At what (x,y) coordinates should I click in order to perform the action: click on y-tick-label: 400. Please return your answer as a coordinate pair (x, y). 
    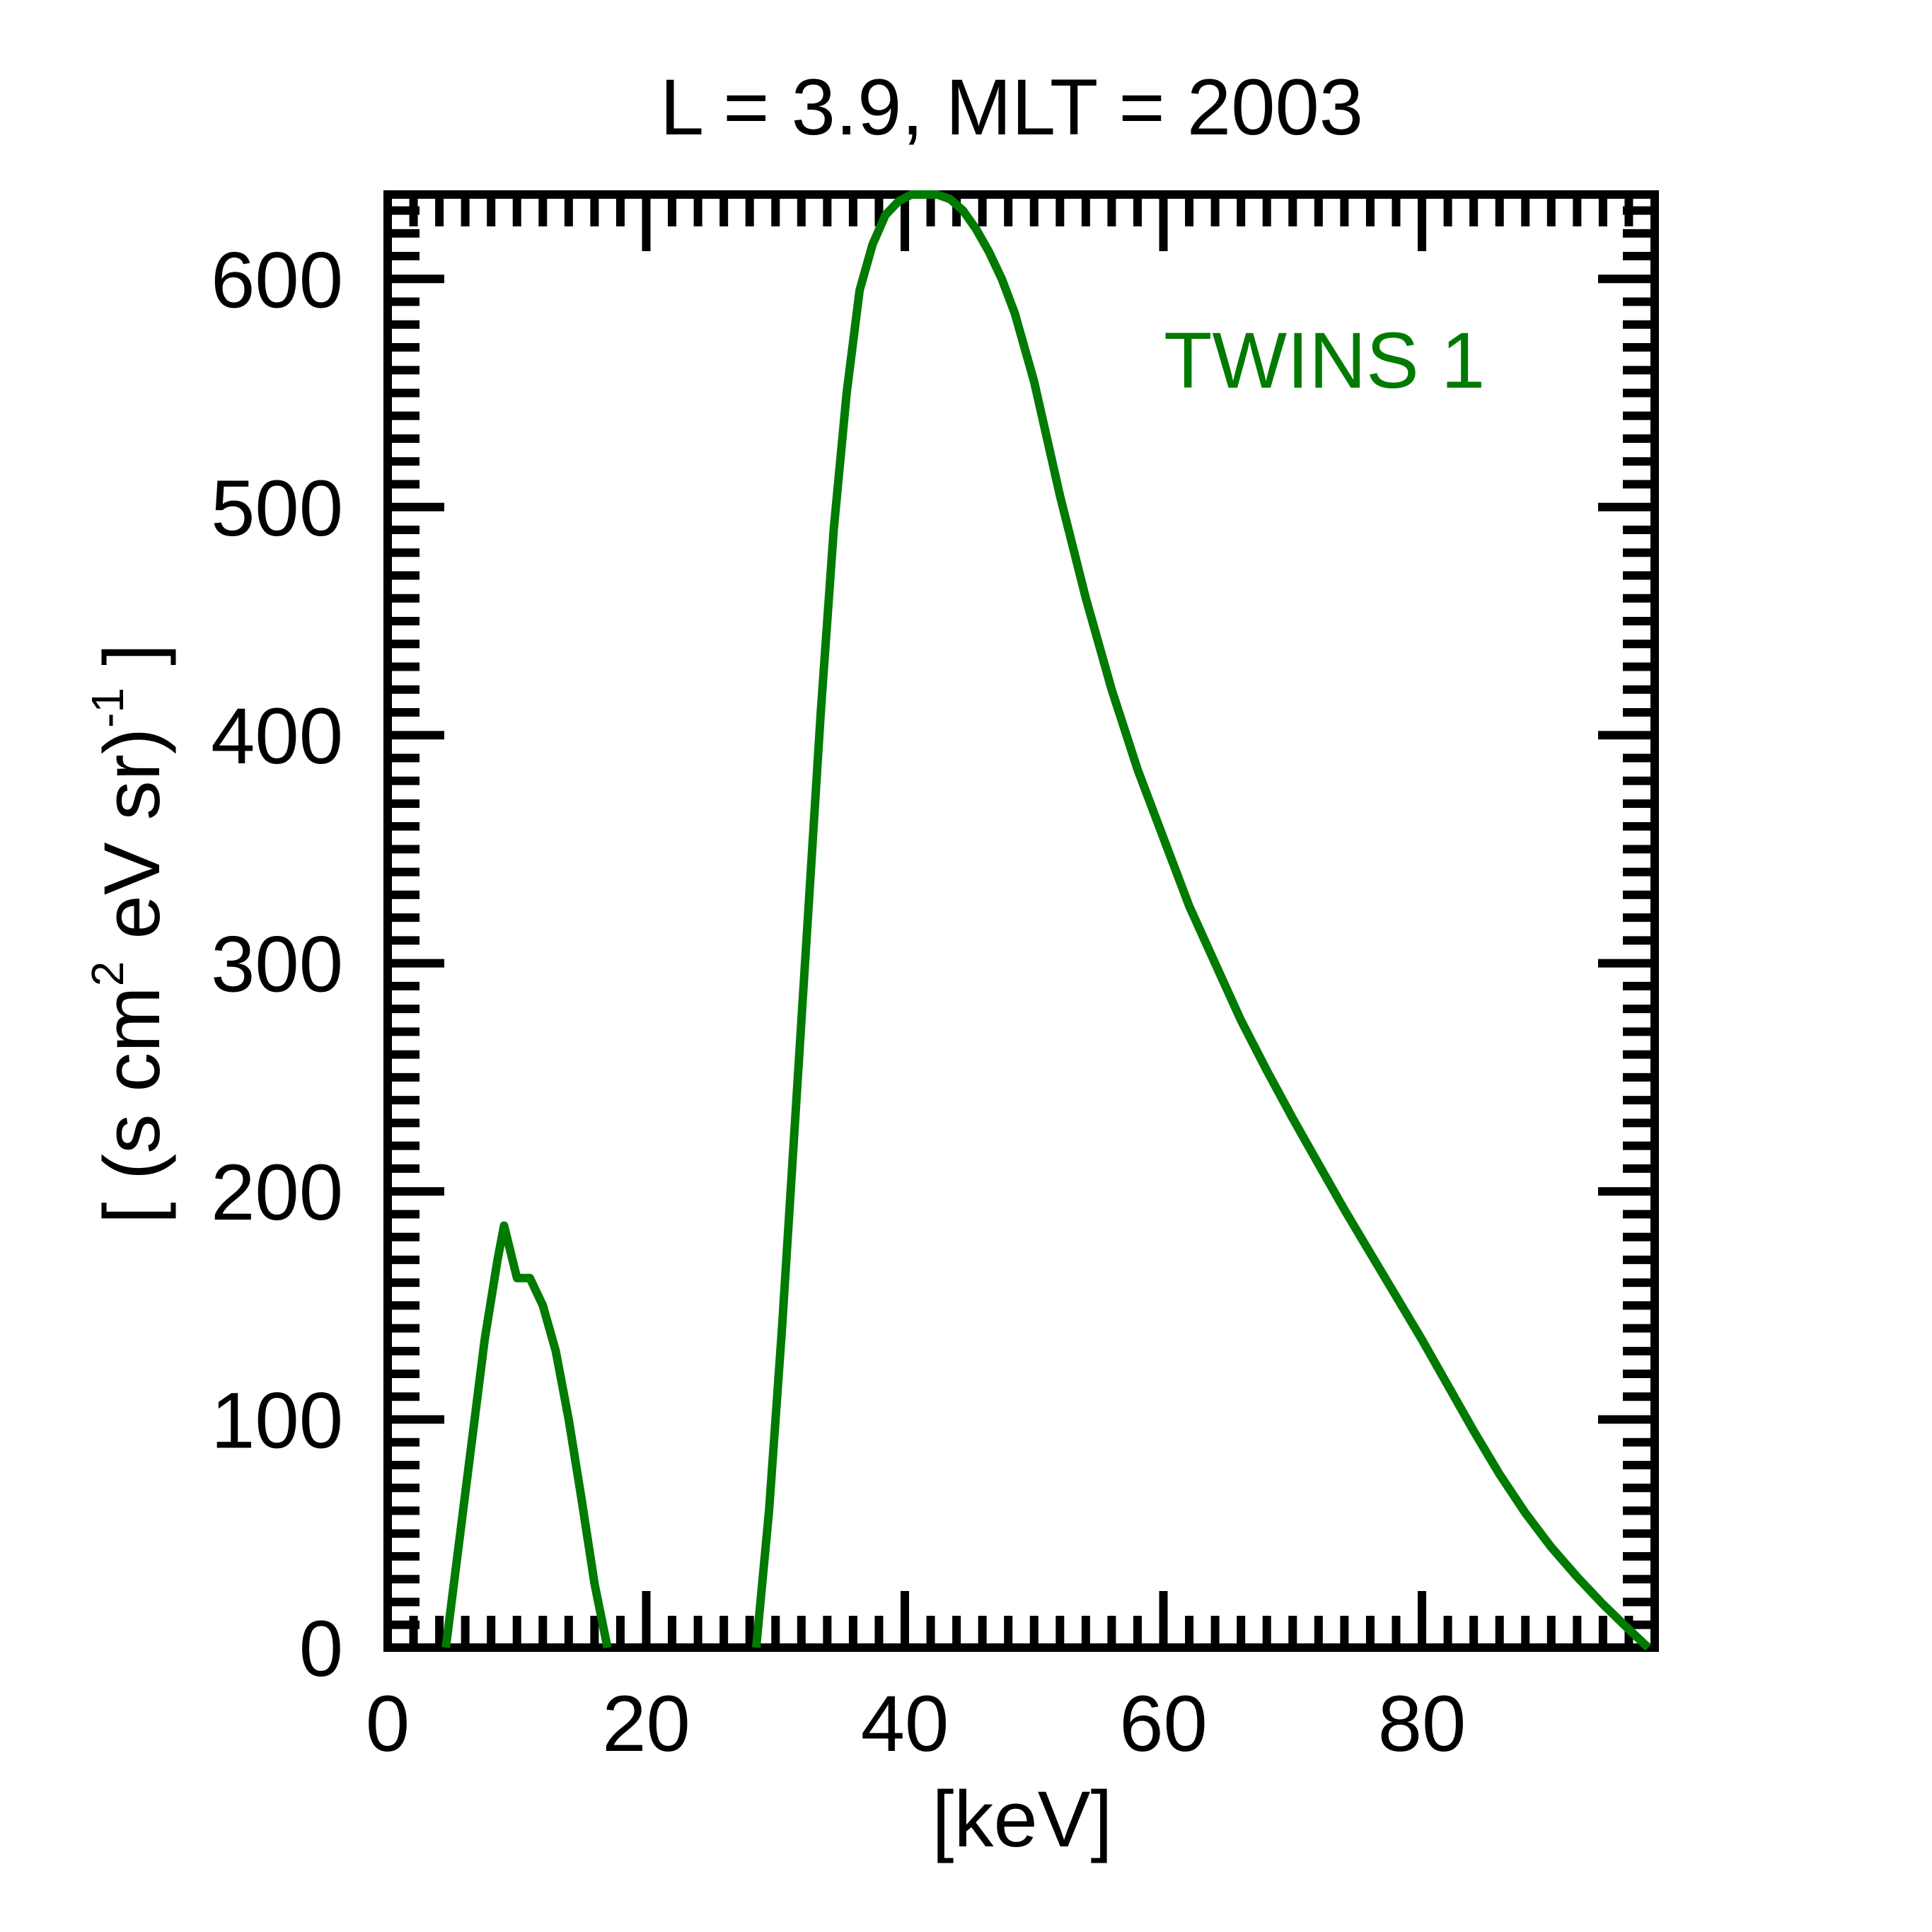
    Looking at the image, I should click on (277, 736).